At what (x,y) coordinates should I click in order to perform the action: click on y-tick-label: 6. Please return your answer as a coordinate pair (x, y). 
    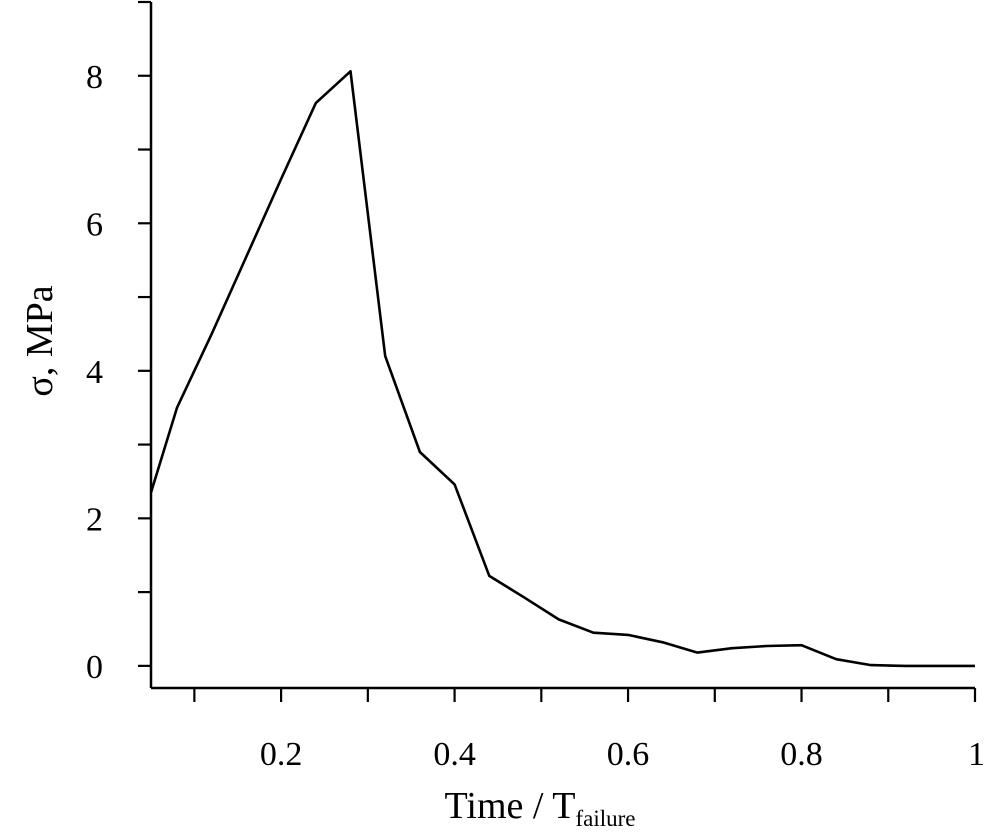
    Looking at the image, I should click on (94, 224).